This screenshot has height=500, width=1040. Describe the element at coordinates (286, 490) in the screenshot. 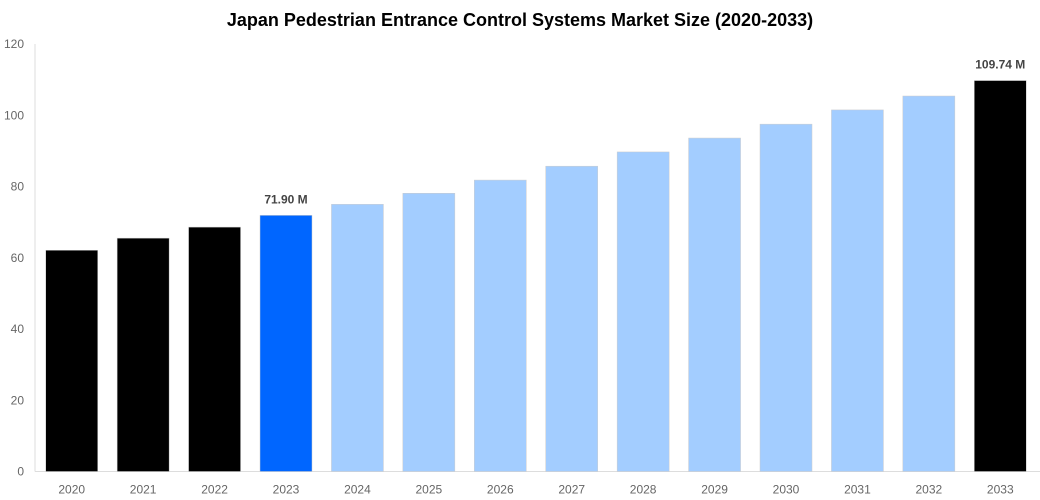

I see `x-tick-label: 2023` at that location.